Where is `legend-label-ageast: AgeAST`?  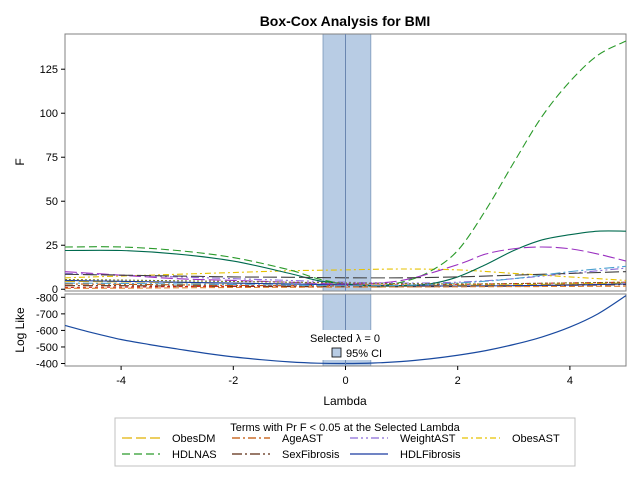 legend-label-ageast: AgeAST is located at coordinates (302, 439).